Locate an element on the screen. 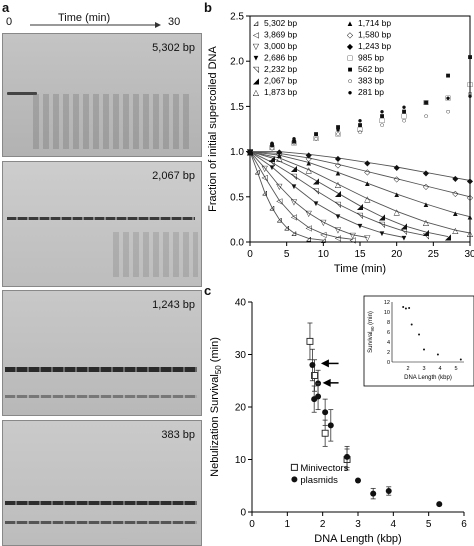 This screenshot has width=474, height=546. y-axis-label: Nebulization Survival50 (min) is located at coordinates (216, 407).